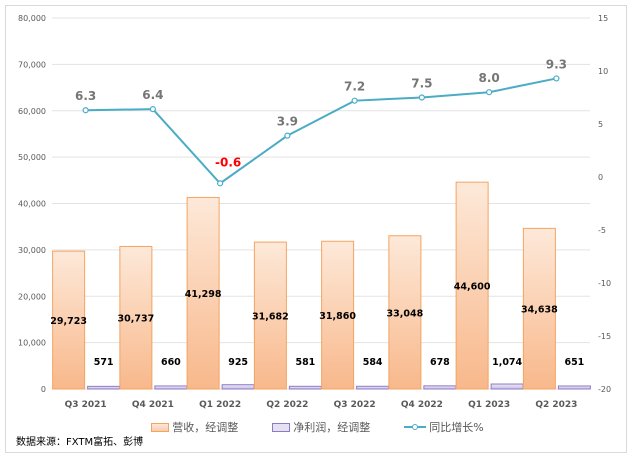 The height and width of the screenshot is (462, 635). I want to click on profit-label: 925, so click(238, 362).